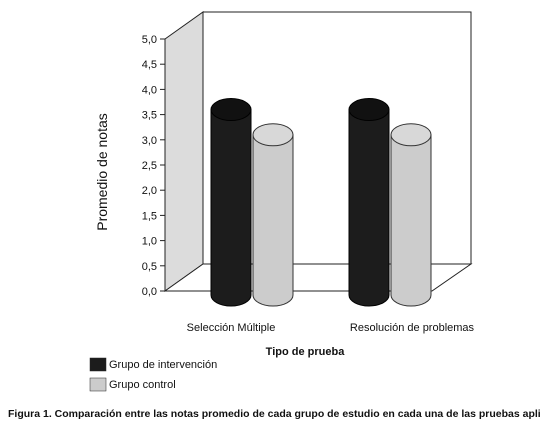 This screenshot has height=429, width=541. I want to click on y-tick-label: 5,0, so click(149, 40).